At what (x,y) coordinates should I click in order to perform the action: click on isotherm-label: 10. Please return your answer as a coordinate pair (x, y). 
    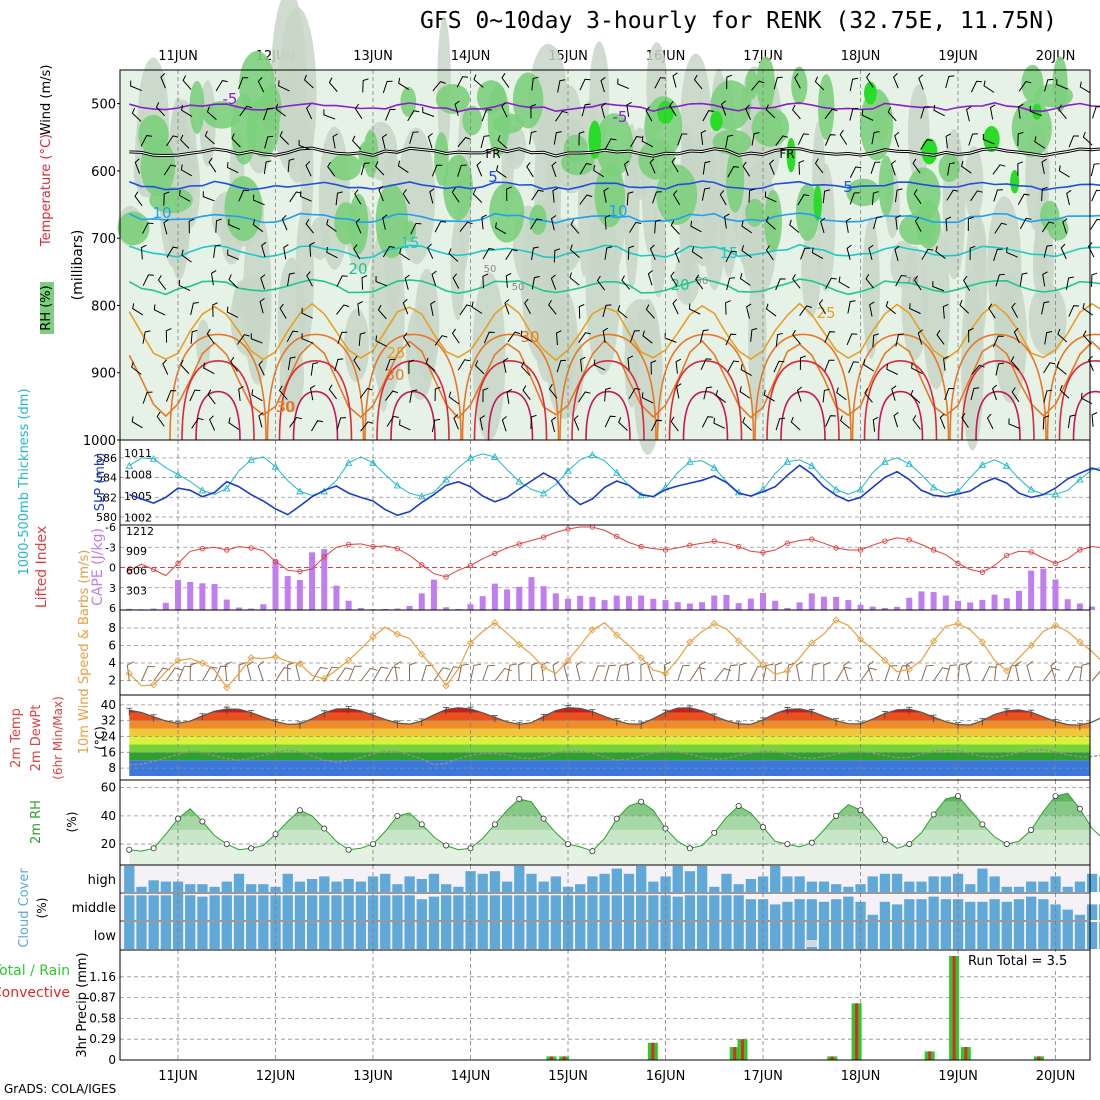
    Looking at the image, I should click on (617, 211).